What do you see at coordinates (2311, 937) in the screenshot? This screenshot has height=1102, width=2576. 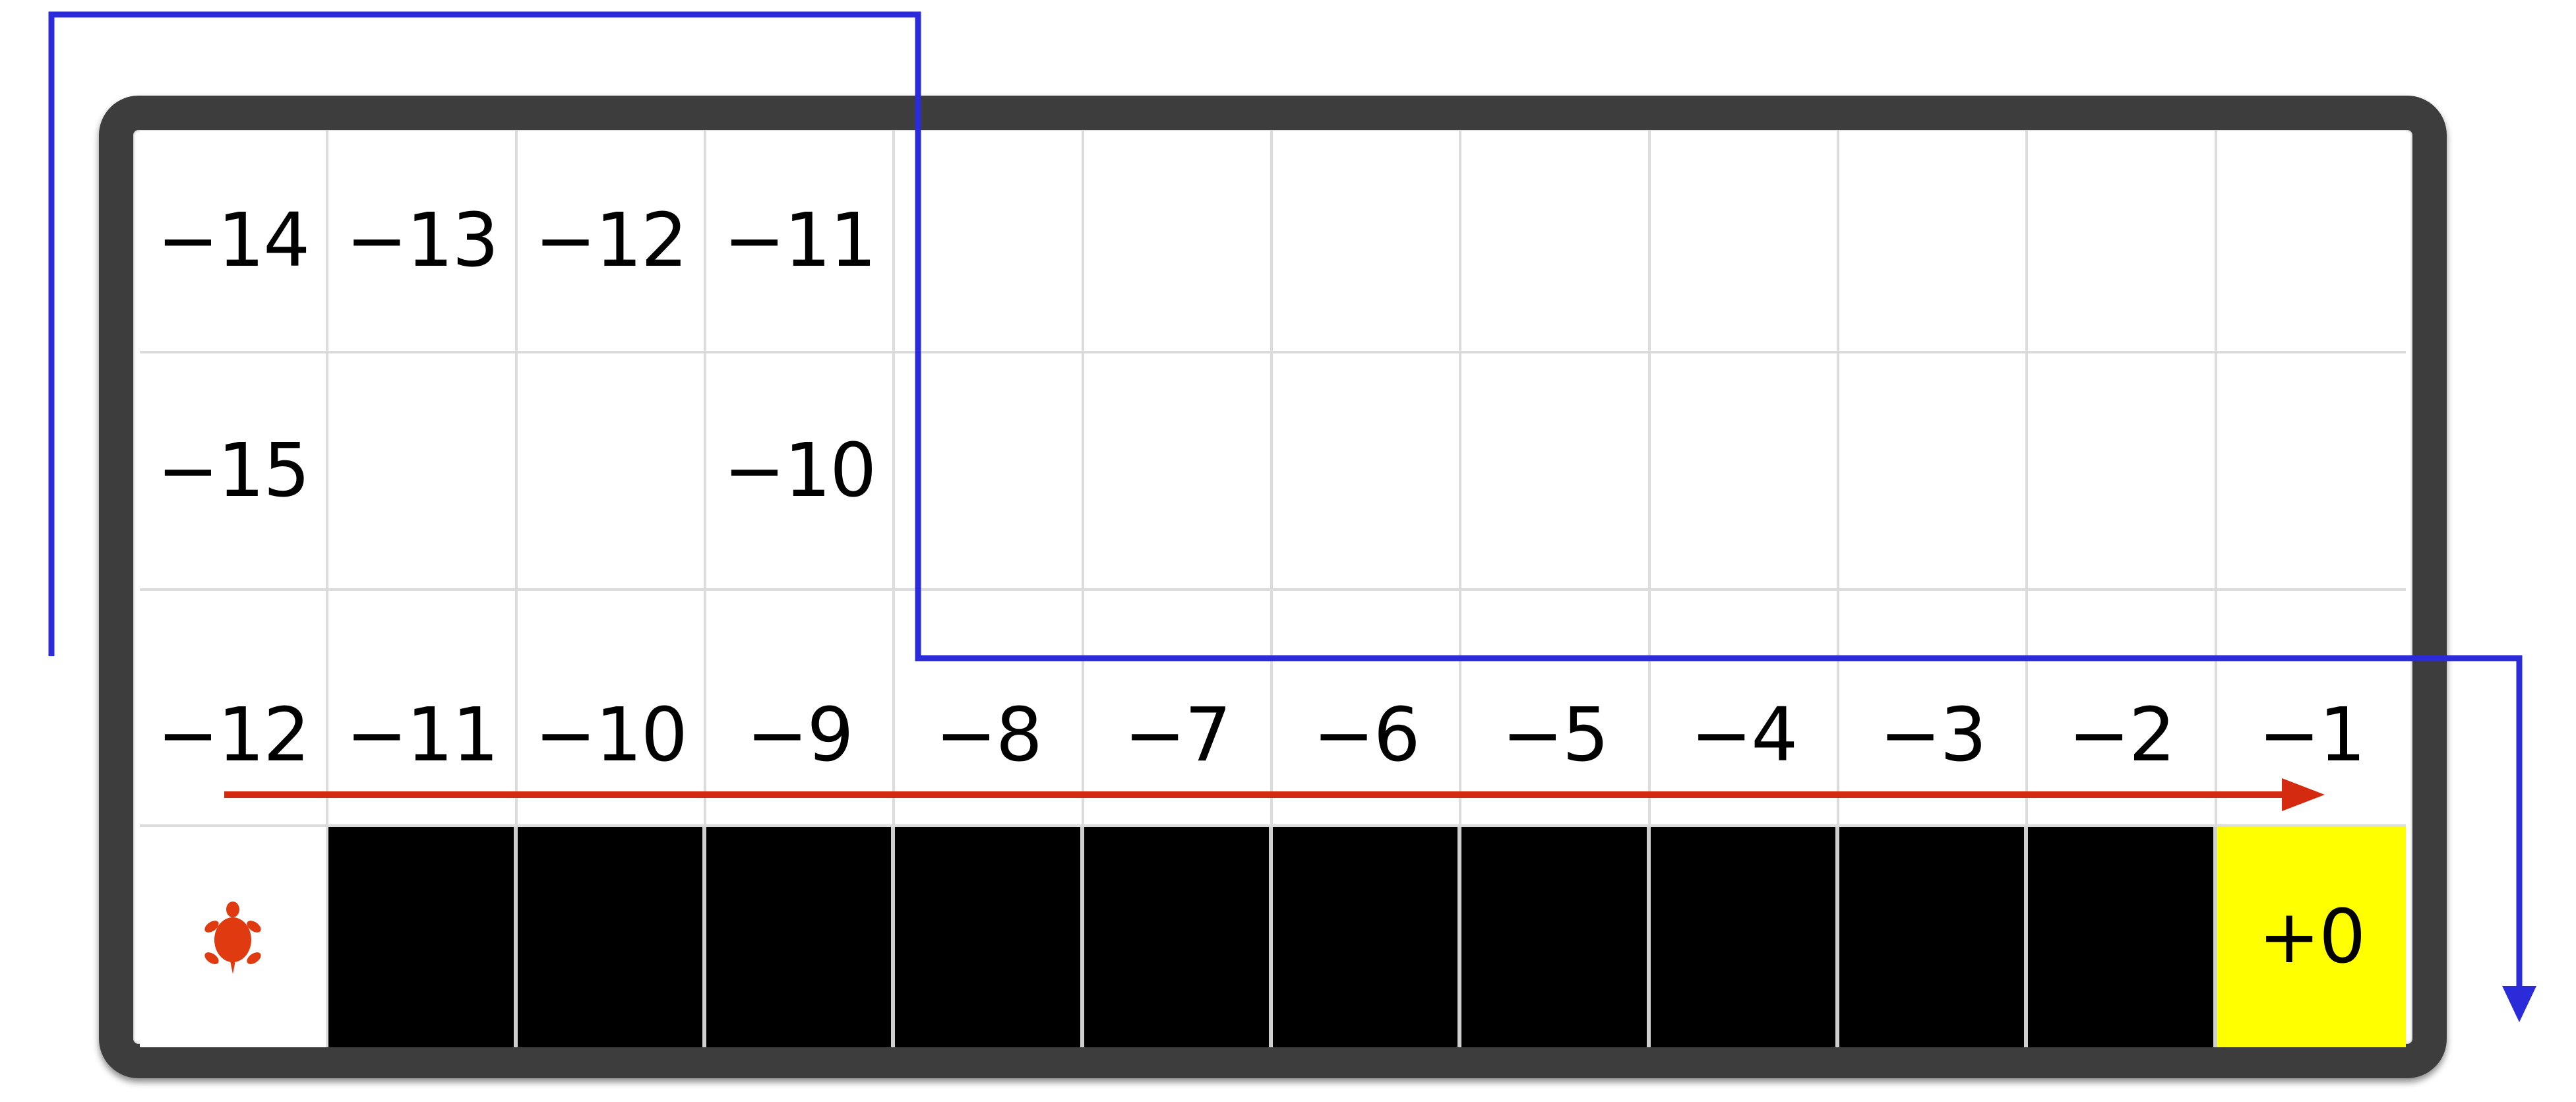 I see `goal-cell: +0` at bounding box center [2311, 937].